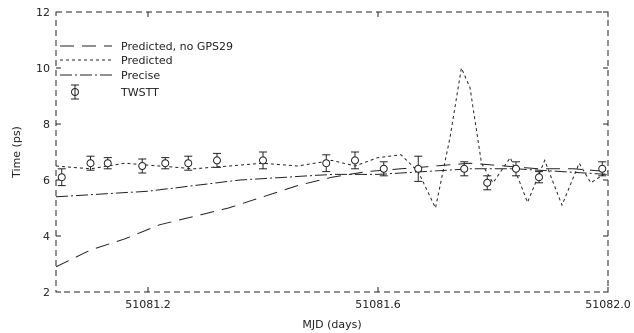 The width and height of the screenshot is (634, 333). What do you see at coordinates (16, 152) in the screenshot?
I see `y-axis-label: Time (ps)` at bounding box center [16, 152].